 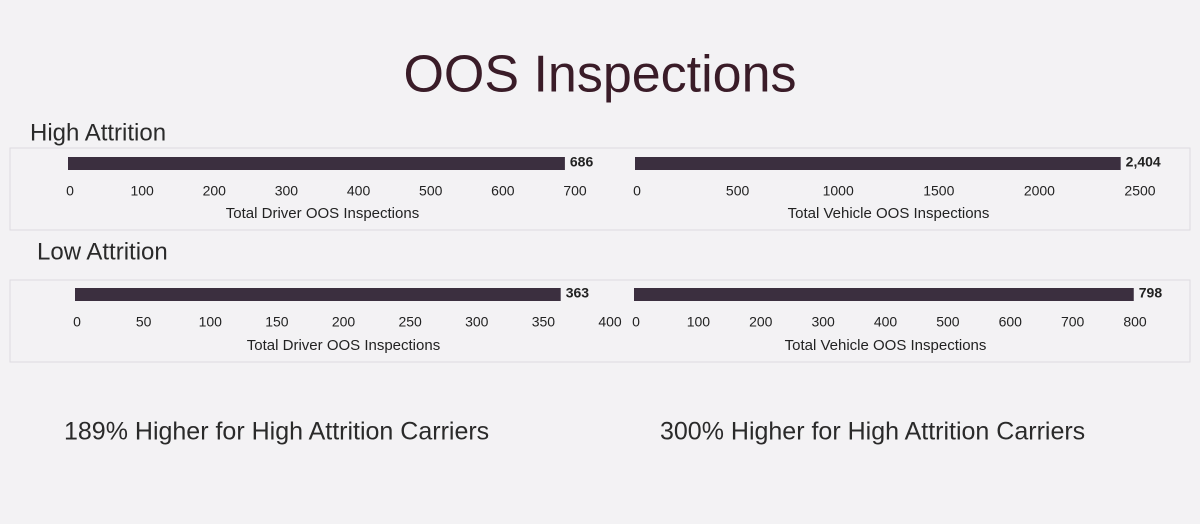 What do you see at coordinates (144, 322) in the screenshot?
I see `x-tick-label: 50` at bounding box center [144, 322].